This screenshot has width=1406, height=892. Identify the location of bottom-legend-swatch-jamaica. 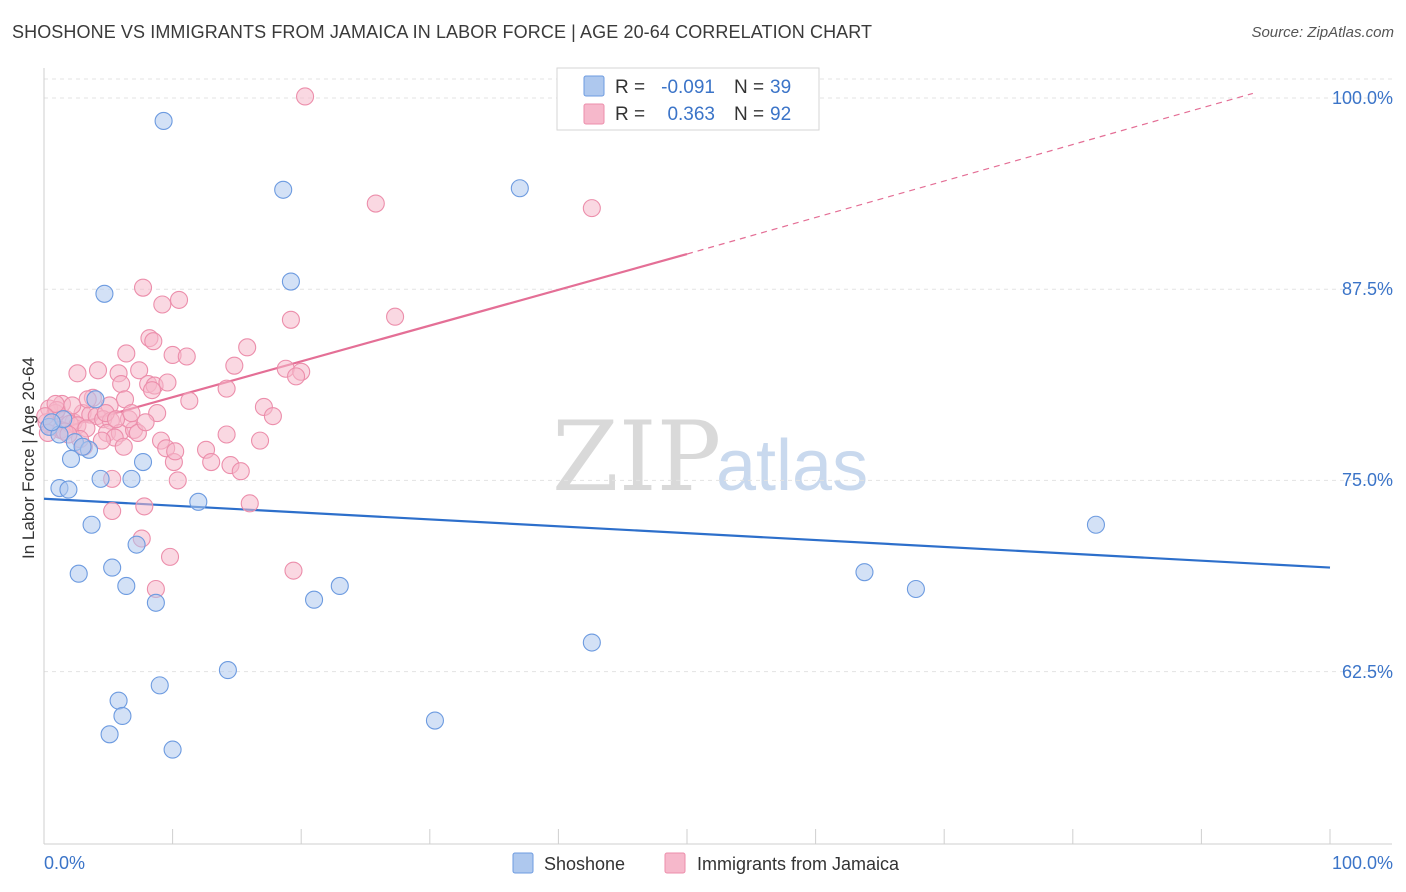
(675, 863).